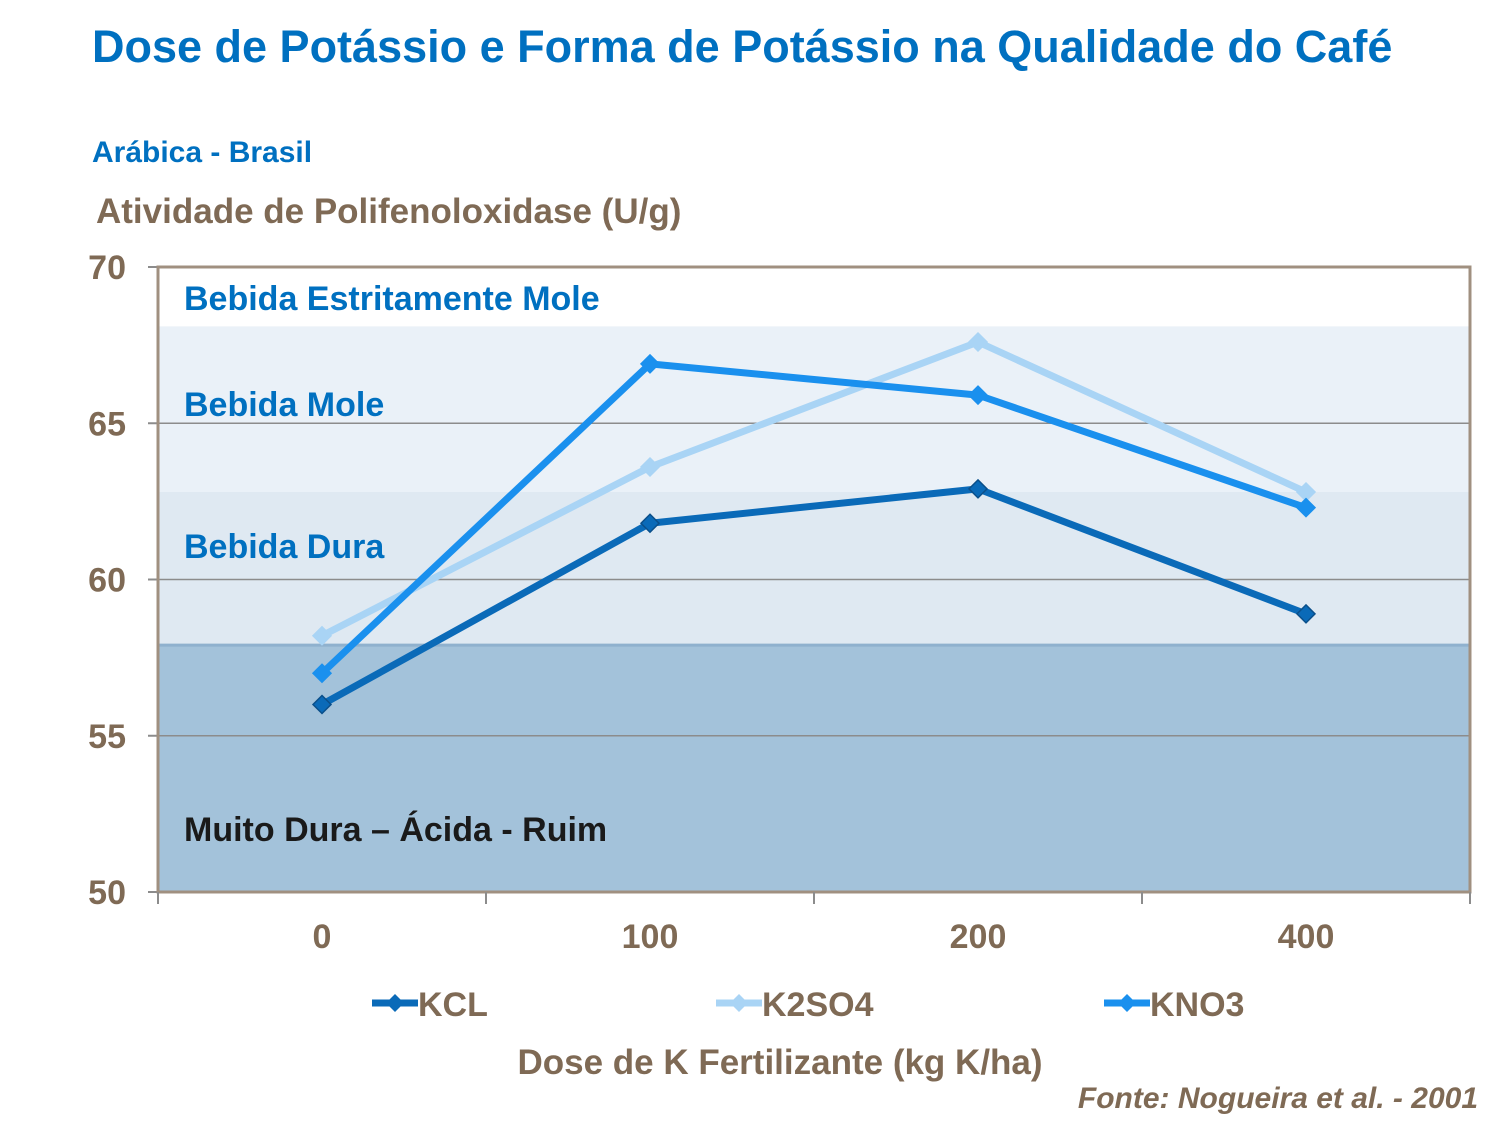  What do you see at coordinates (650, 937) in the screenshot?
I see `x-tick-label: 100` at bounding box center [650, 937].